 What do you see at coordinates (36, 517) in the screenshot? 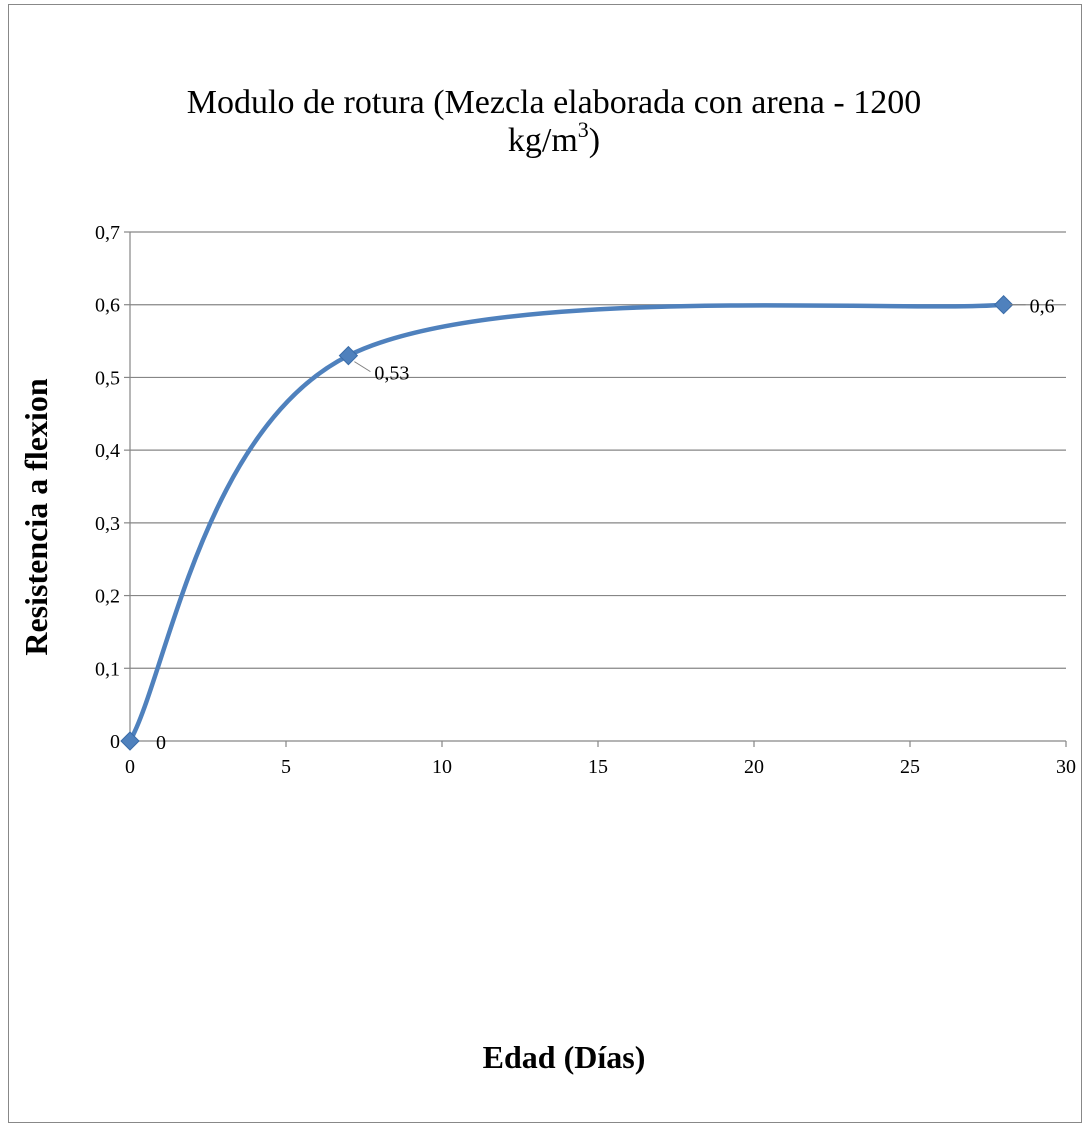
I see `y-axis-title: Resistencia a flexion` at bounding box center [36, 517].